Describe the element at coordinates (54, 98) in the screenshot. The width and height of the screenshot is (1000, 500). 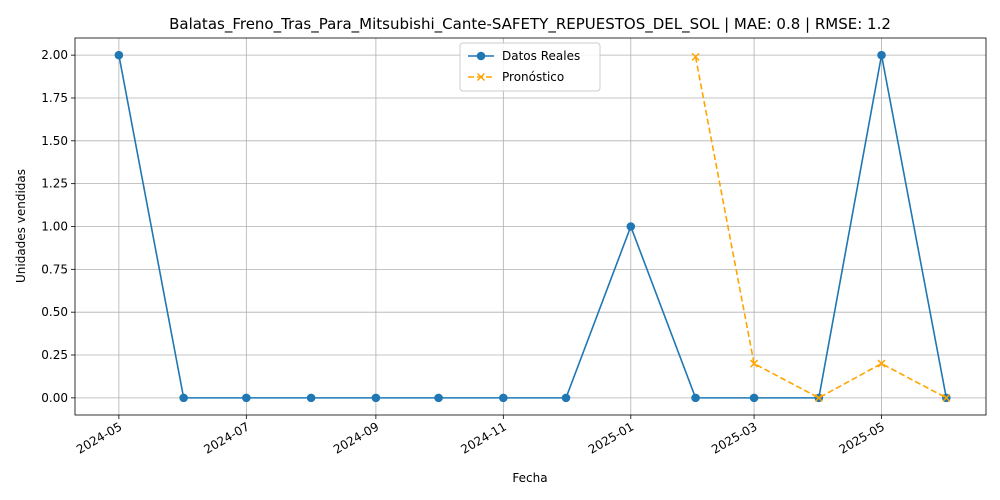
I see `y-tick-label: 1.75` at that location.